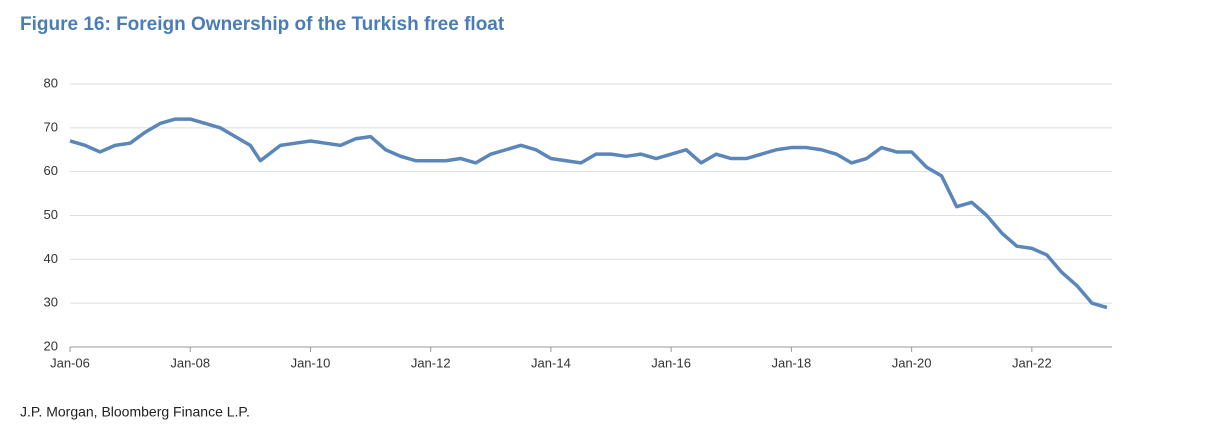 The height and width of the screenshot is (443, 1230). I want to click on x-tick-label: Jan-06, so click(70, 362).